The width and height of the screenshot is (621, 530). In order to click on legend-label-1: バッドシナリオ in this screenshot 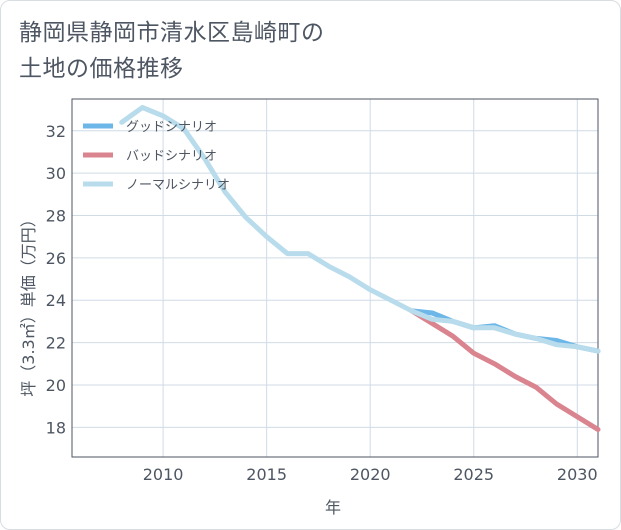, I will do `click(171, 156)`.